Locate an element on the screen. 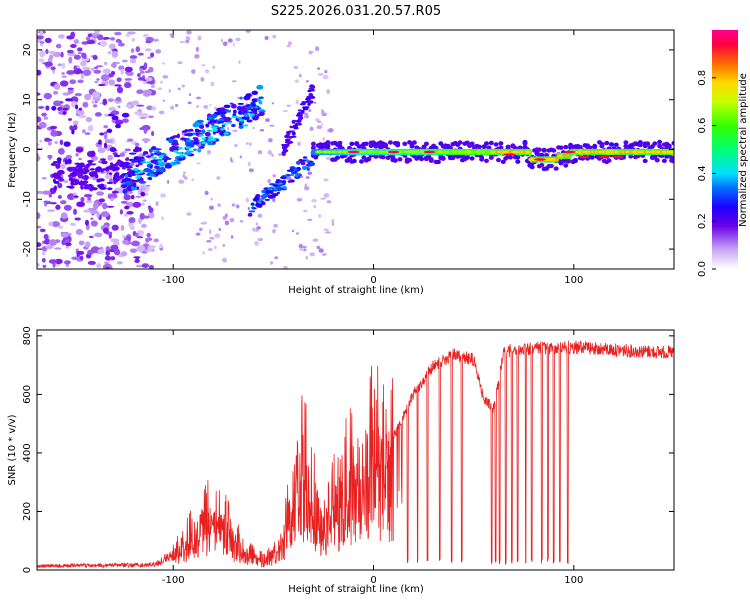 This screenshot has width=750, height=600. chart-title: S225.2026.031.20.57.R05 is located at coordinates (356, 11).